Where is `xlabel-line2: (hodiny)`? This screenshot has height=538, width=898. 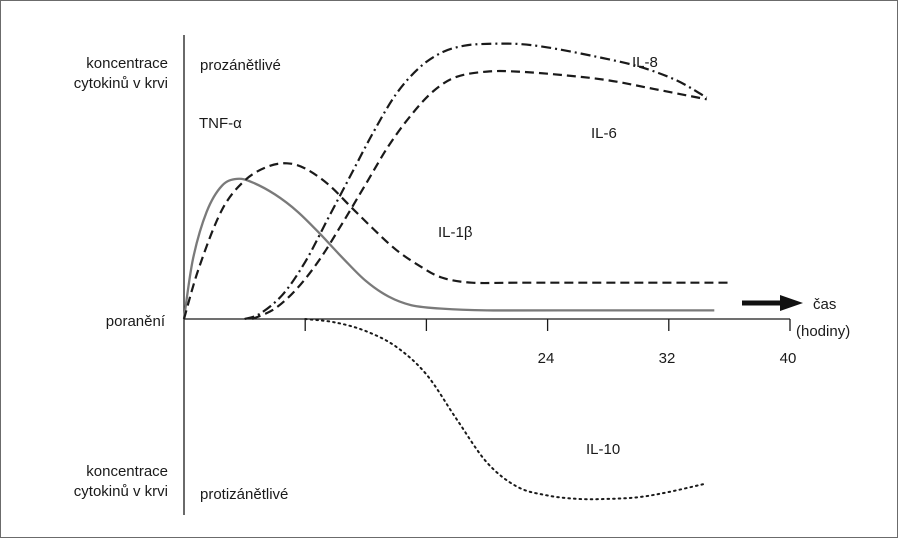
xlabel-line2: (hodiny) is located at coordinates (823, 331).